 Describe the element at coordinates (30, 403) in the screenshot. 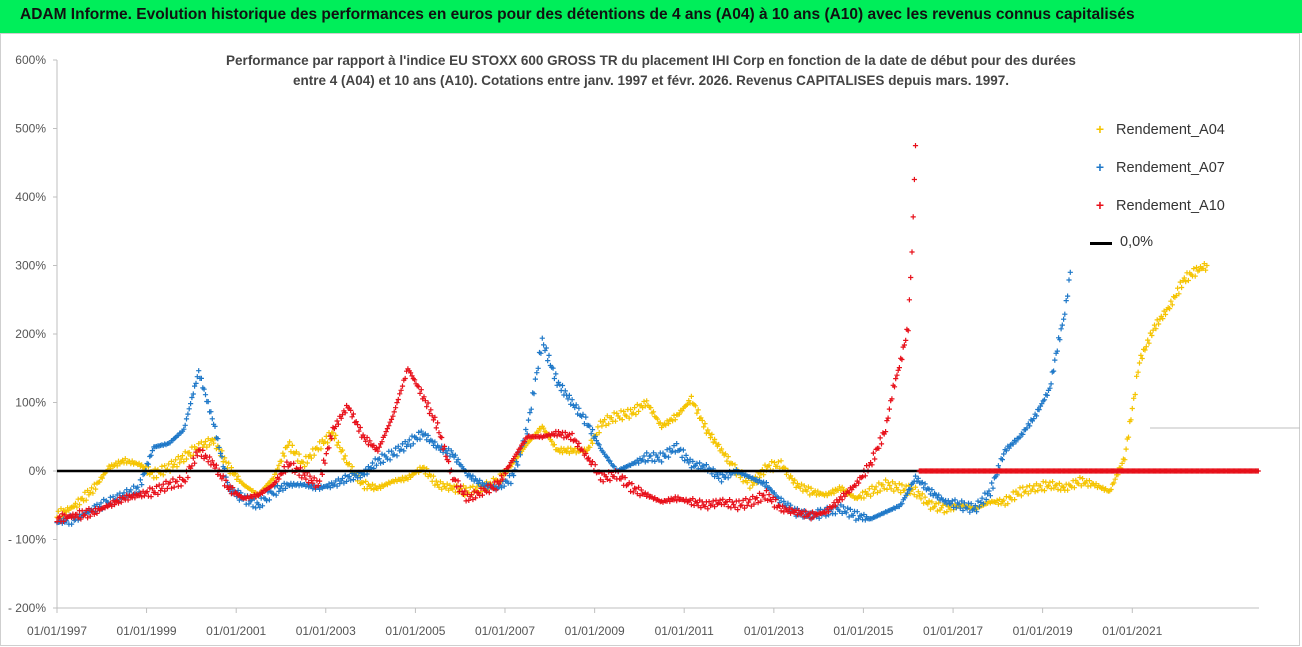

I see `y-tick-label: 100%` at that location.